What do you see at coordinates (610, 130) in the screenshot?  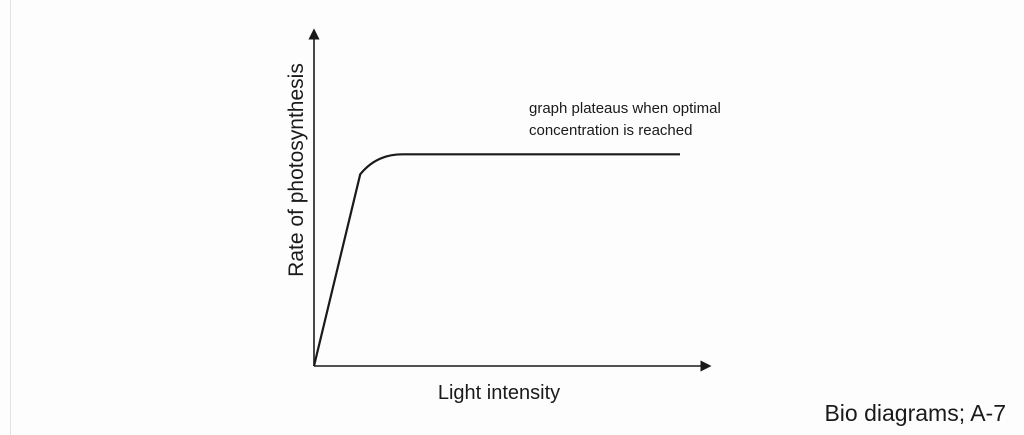 I see `annotation-line-2: concentration is reached` at bounding box center [610, 130].